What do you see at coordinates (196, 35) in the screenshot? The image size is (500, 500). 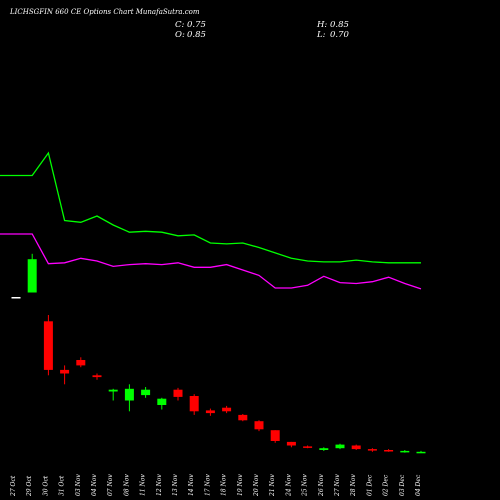 I see `open-value: 0.85` at bounding box center [196, 35].